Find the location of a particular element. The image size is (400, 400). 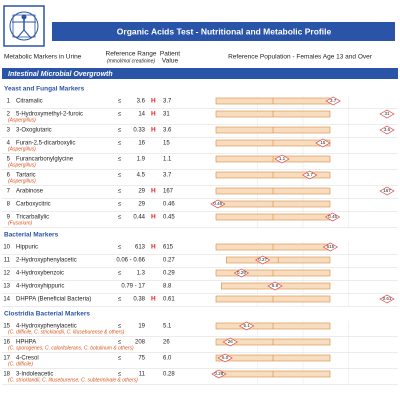

marker-name: 3-Oxoglutaric is located at coordinates (34, 131).